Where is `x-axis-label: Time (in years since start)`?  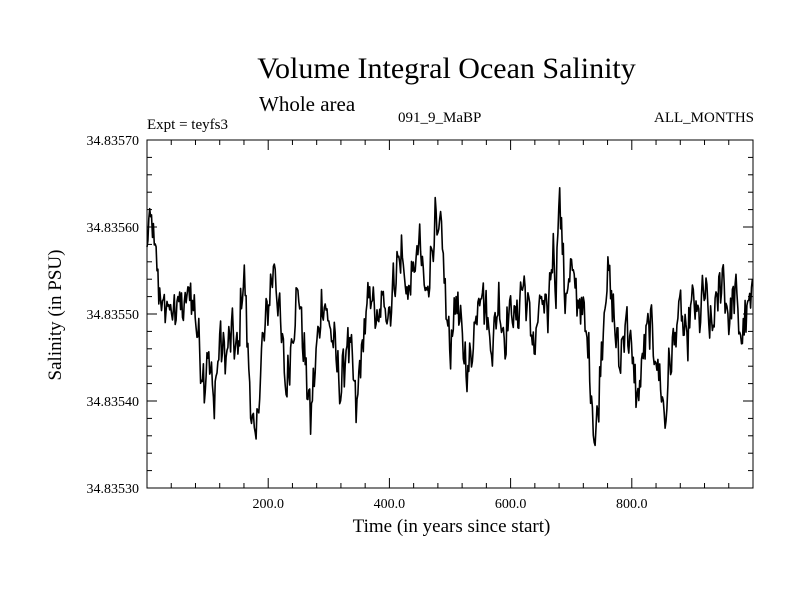 x-axis-label: Time (in years since start) is located at coordinates (451, 526).